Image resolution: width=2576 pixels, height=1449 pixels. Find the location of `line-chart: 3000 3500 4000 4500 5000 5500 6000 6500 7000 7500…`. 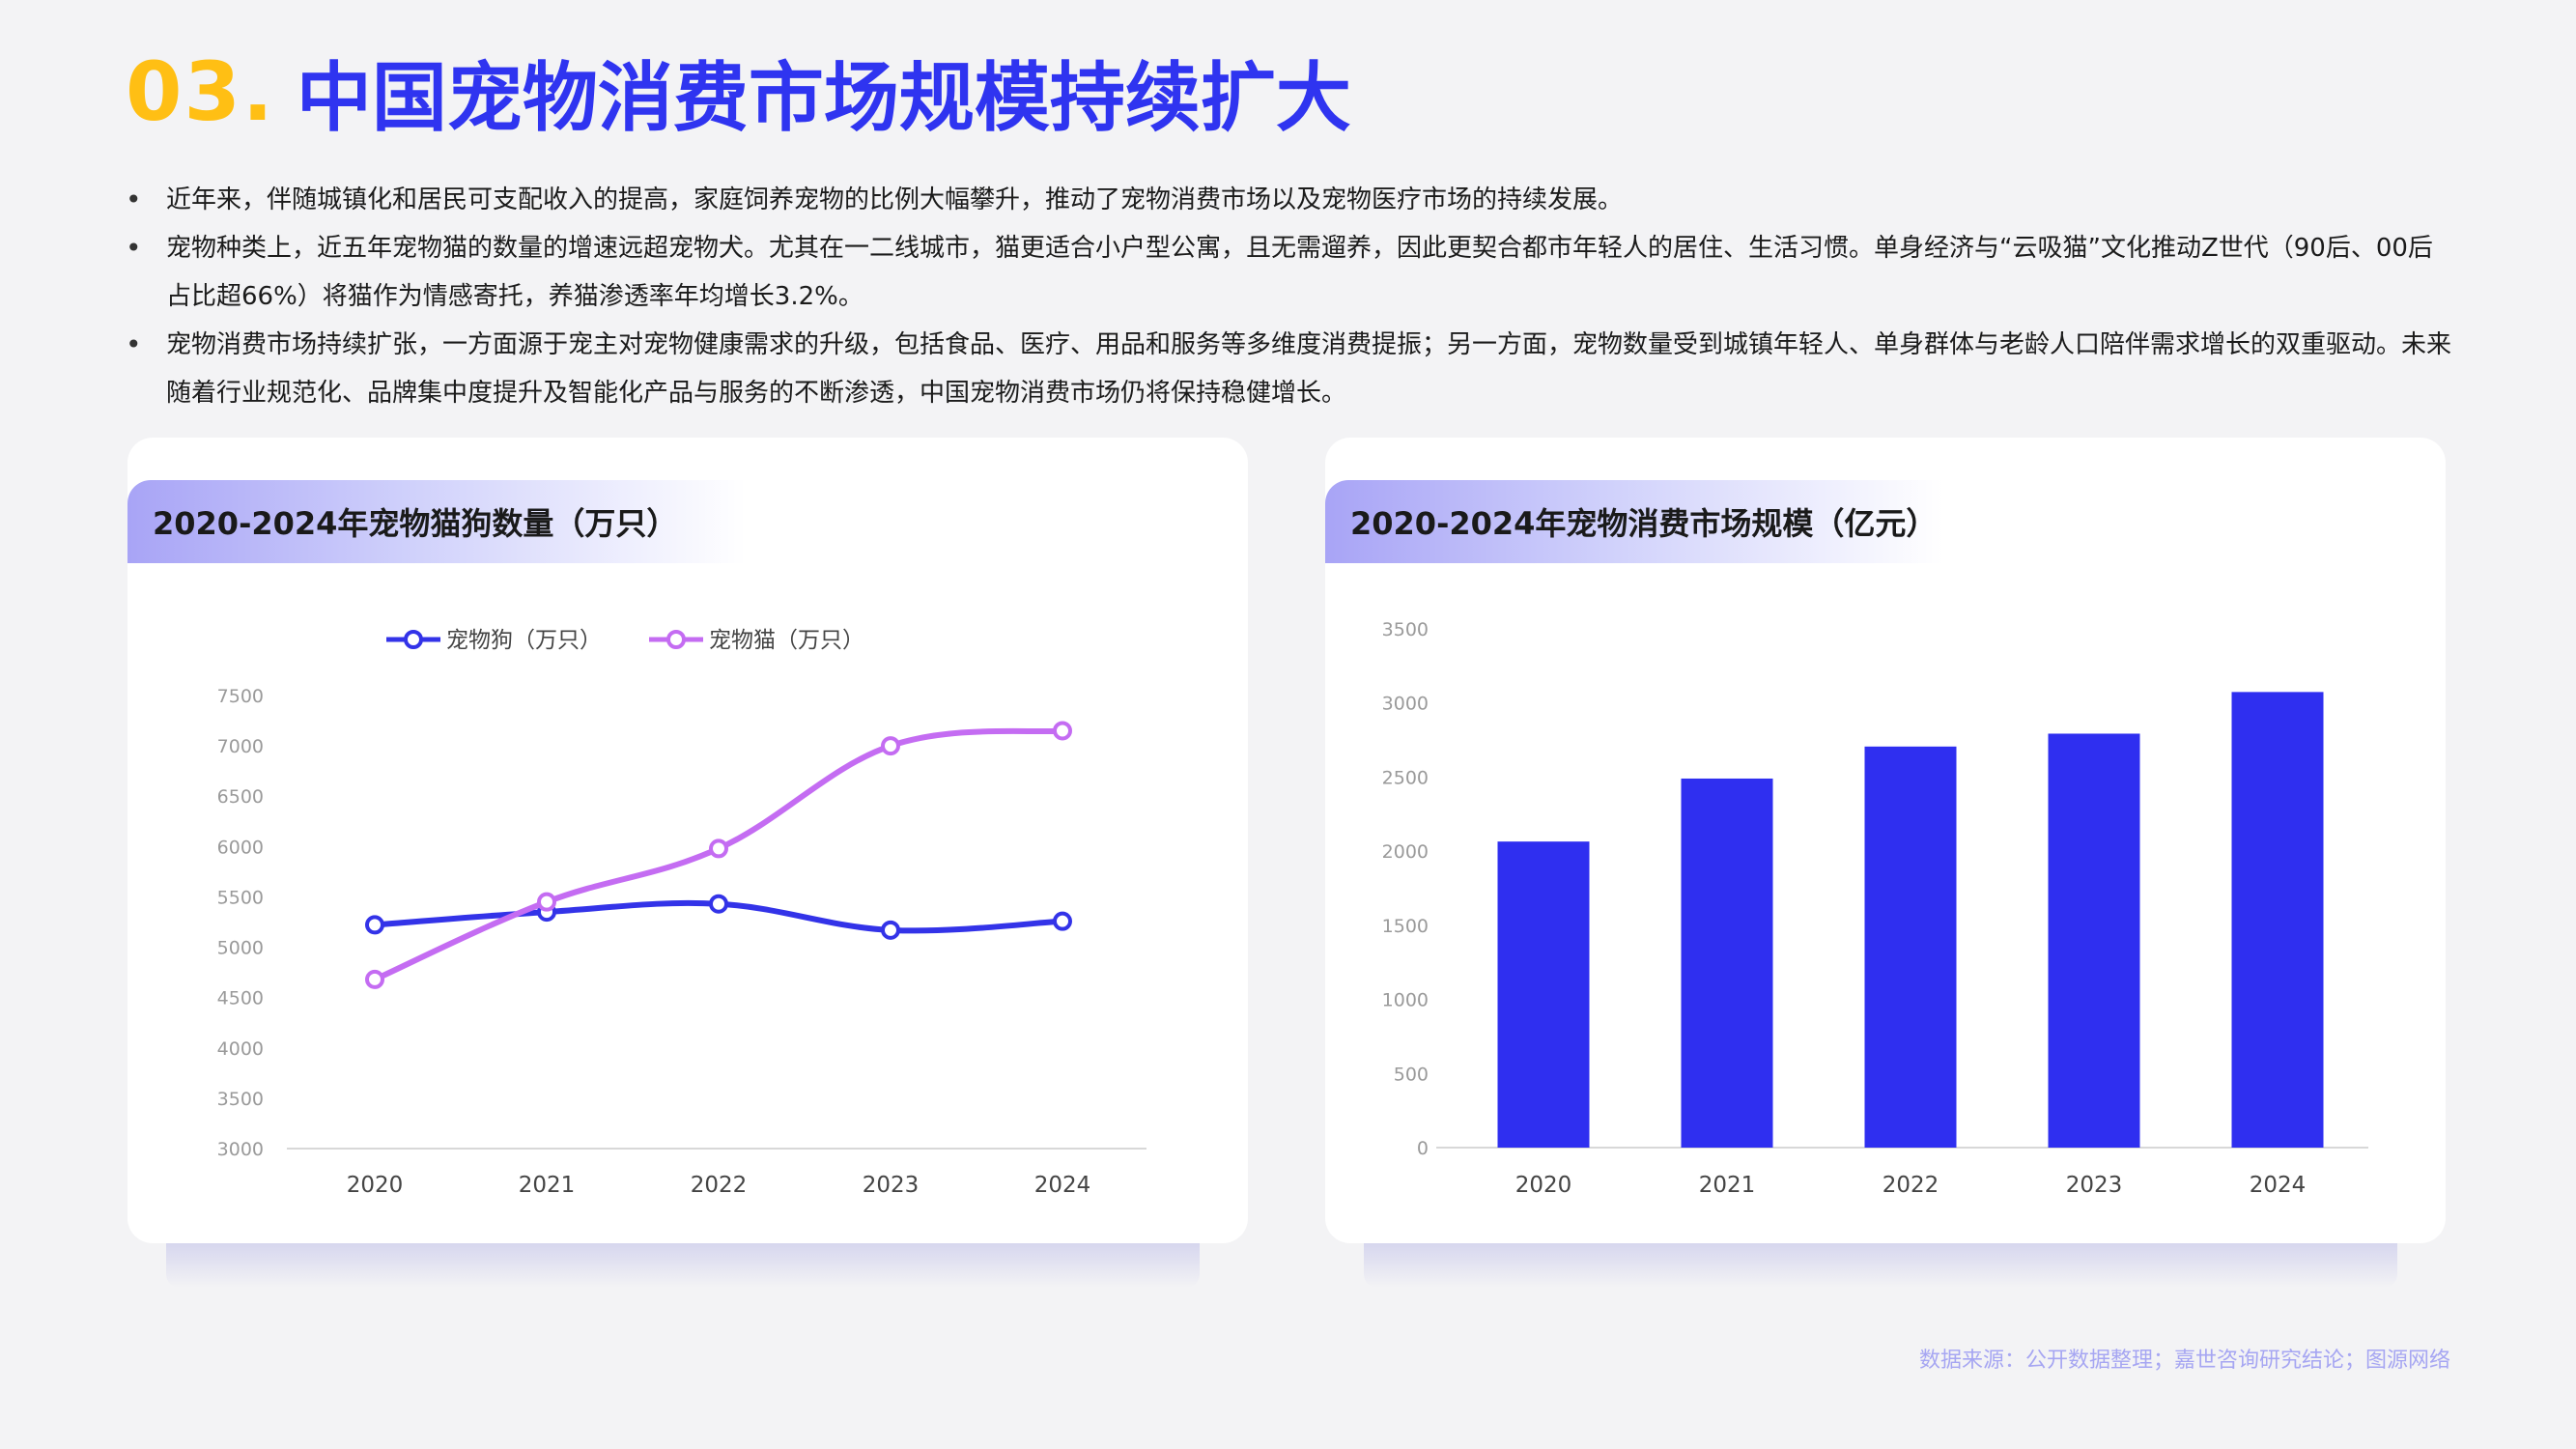

line-chart: 3000 3500 4000 4500 5000 5500 6000 6500 7000 7500… is located at coordinates (681, 913).